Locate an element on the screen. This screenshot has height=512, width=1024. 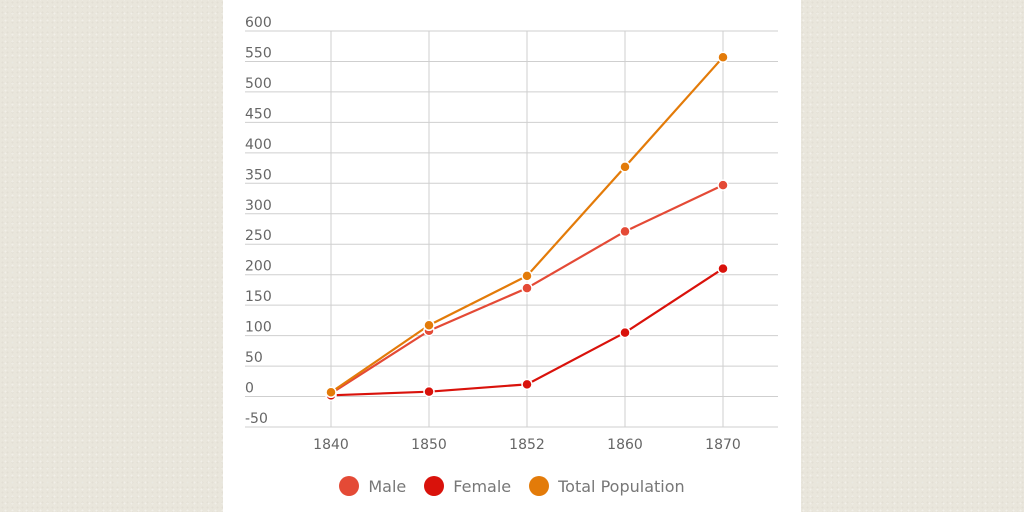
x-tick-label: 1850 is located at coordinates (429, 445).